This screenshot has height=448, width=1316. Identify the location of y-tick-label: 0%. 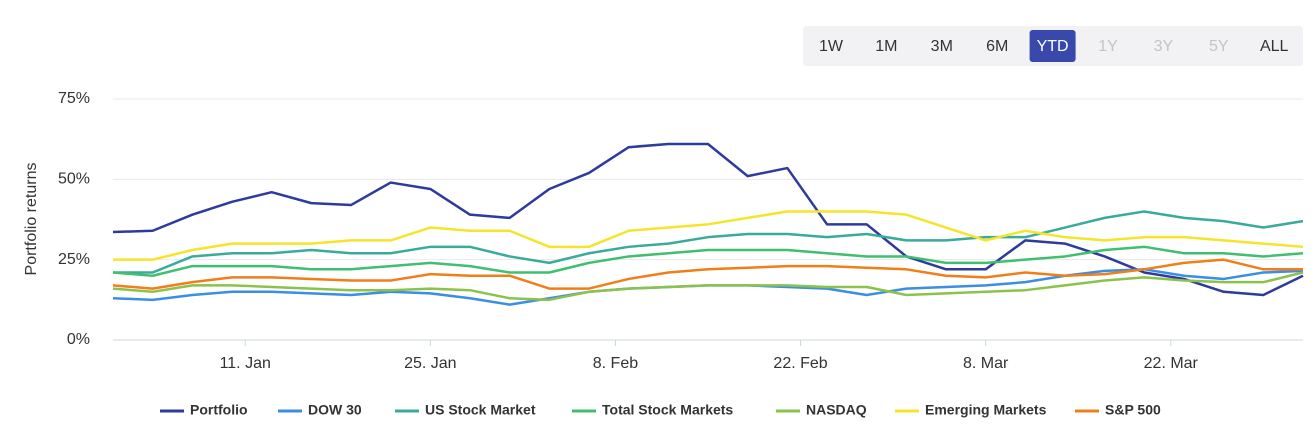
(78, 339).